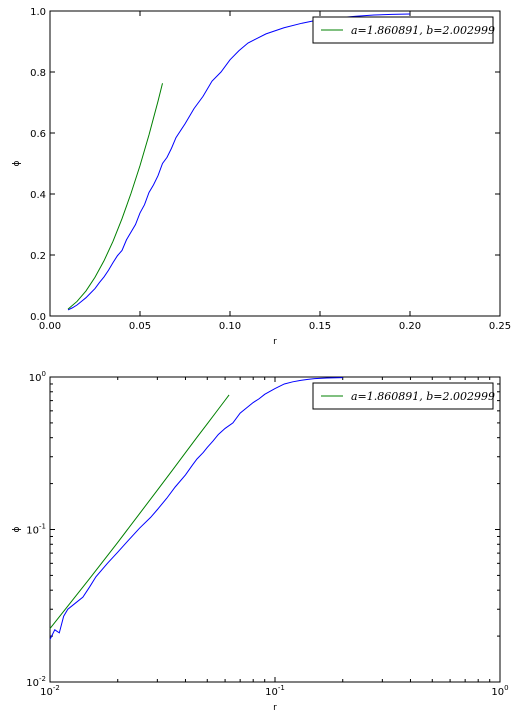 The width and height of the screenshot is (515, 723). Describe the element at coordinates (42, 527) in the screenshot. I see `y-tick-label-exponent: -1` at that location.